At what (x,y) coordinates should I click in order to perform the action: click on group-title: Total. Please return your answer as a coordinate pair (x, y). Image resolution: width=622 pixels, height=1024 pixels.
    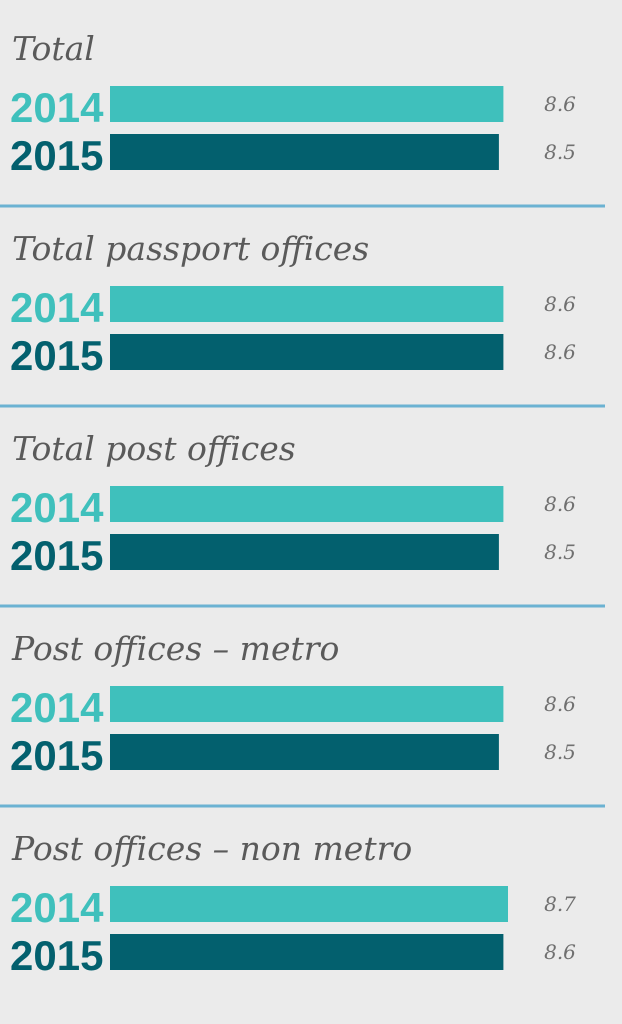
    Looking at the image, I should click on (53, 48).